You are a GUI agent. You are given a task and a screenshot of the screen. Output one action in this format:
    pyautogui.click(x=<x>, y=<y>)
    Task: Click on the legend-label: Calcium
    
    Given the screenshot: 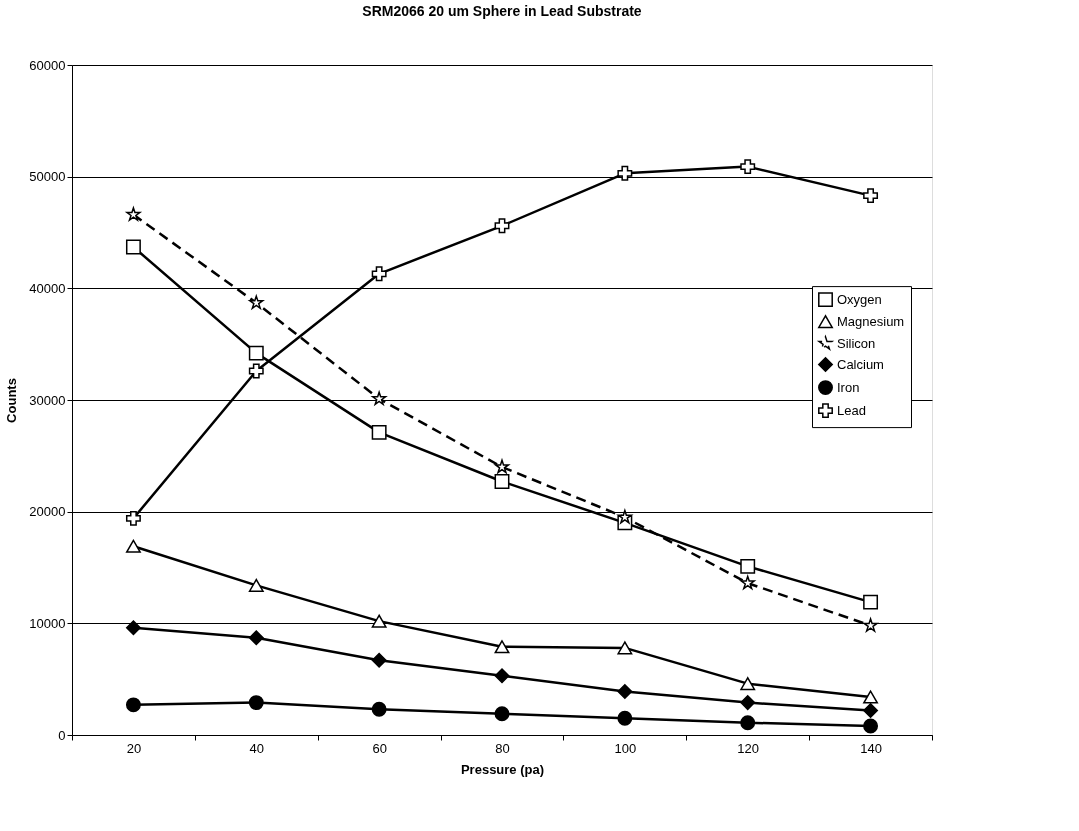 What is the action you would take?
    pyautogui.click(x=860, y=364)
    